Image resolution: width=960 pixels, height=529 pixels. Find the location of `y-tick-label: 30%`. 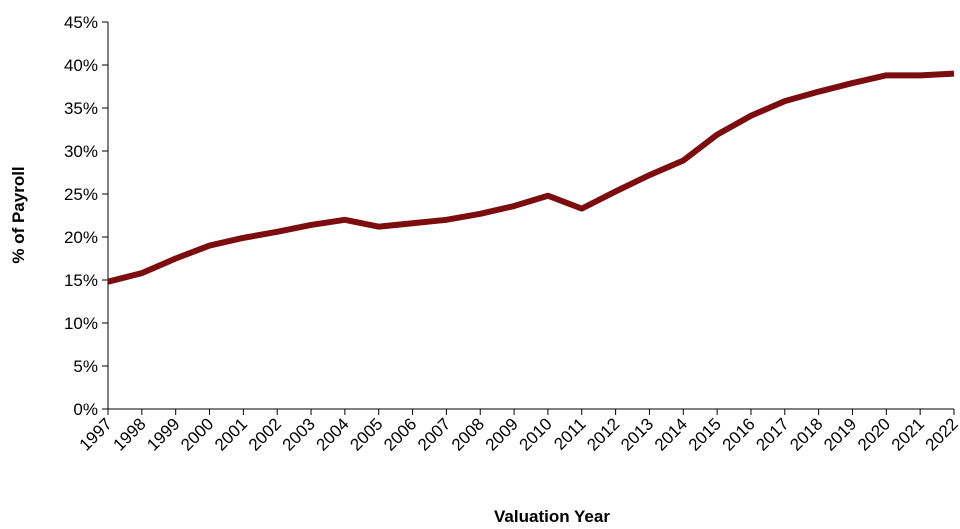

y-tick-label: 30% is located at coordinates (81, 151).